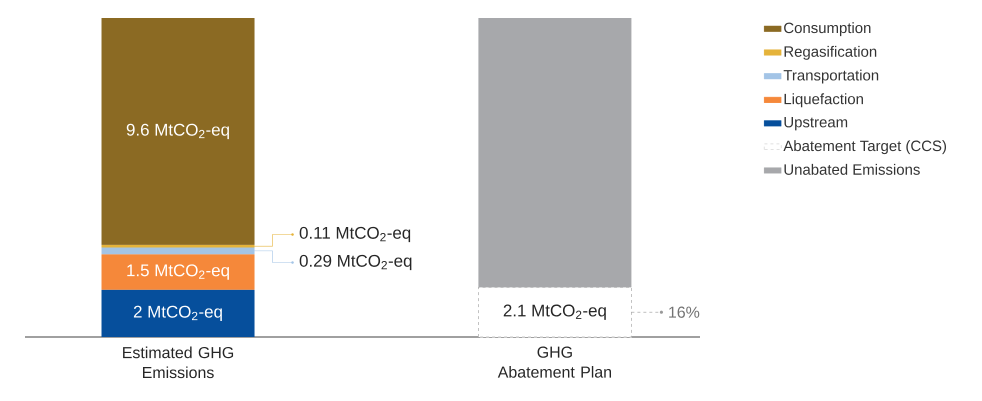  What do you see at coordinates (178, 362) in the screenshot?
I see `x-tick-label: Estimated GHG Emissions` at bounding box center [178, 362].